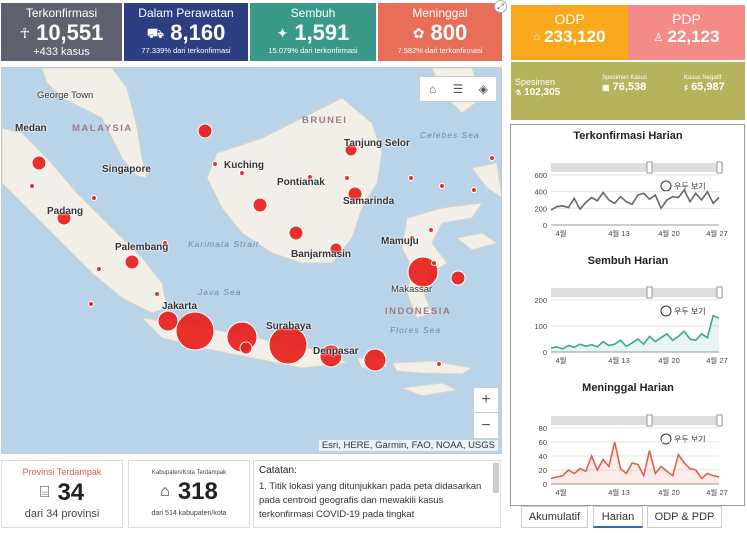  I want to click on wilted-icon: ✿, so click(418, 33).